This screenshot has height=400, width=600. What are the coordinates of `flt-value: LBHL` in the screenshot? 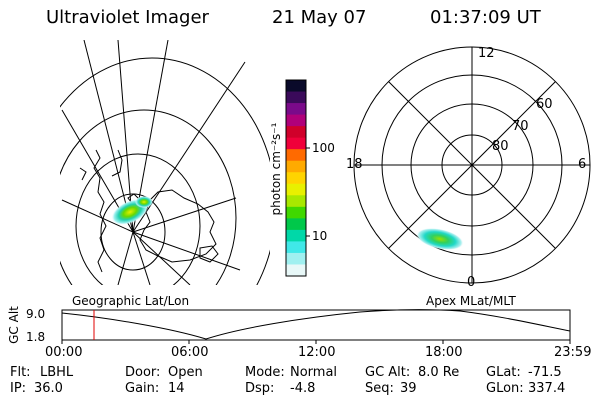 It's located at (57, 372).